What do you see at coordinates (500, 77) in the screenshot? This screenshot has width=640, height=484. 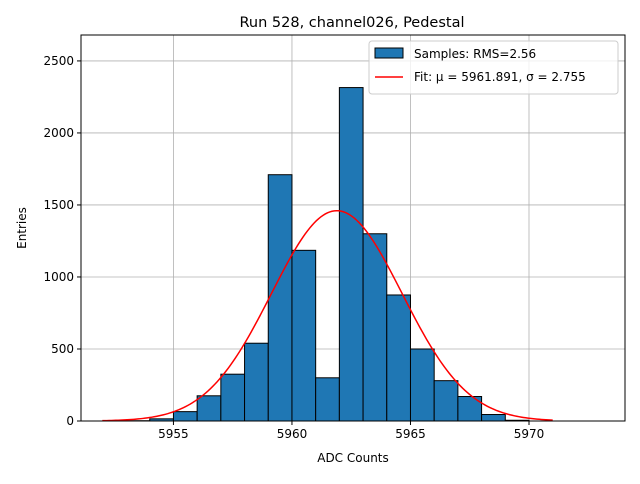 I see `legend-label-fit: Fit: μ = 5961.891, σ = 2.755` at bounding box center [500, 77].